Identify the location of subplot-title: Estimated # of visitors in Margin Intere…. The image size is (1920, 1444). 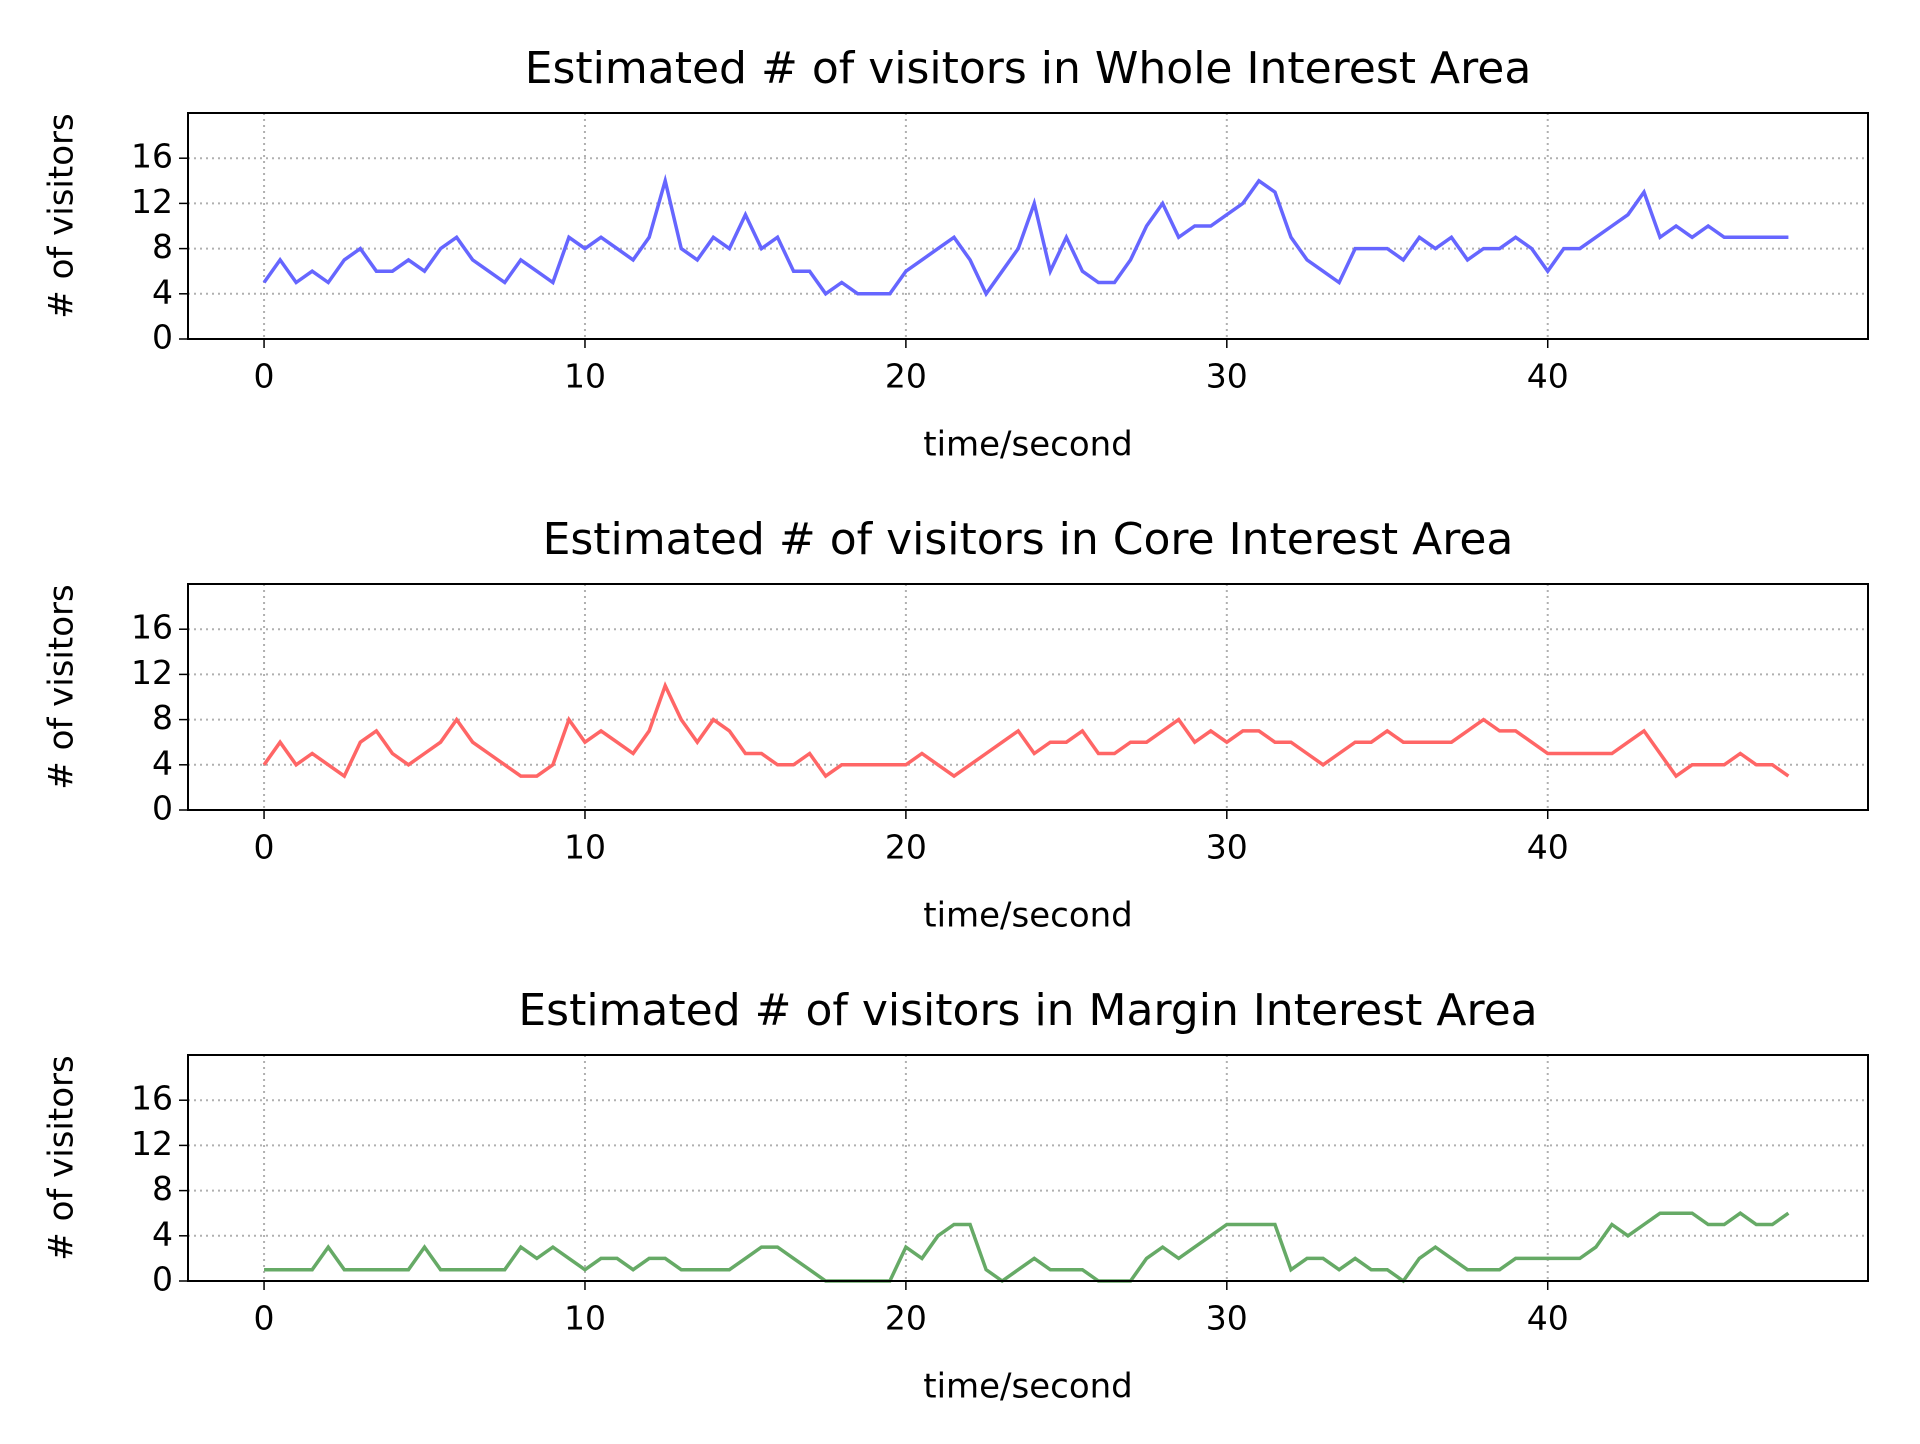
(1027, 1010).